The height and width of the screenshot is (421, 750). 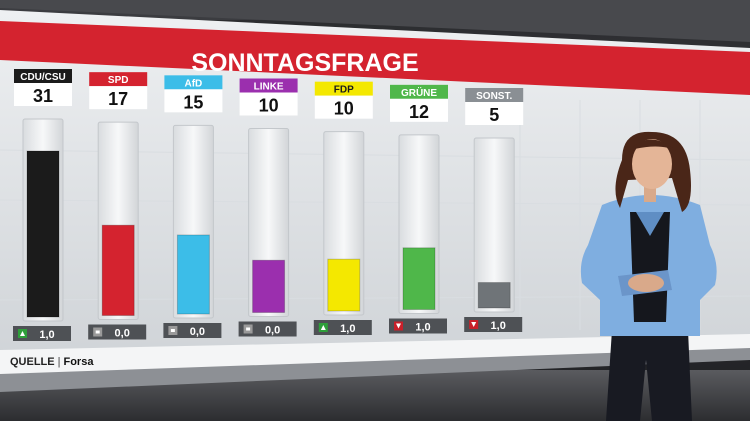 I want to click on party-label-sonst: SONST., so click(x=494, y=96).